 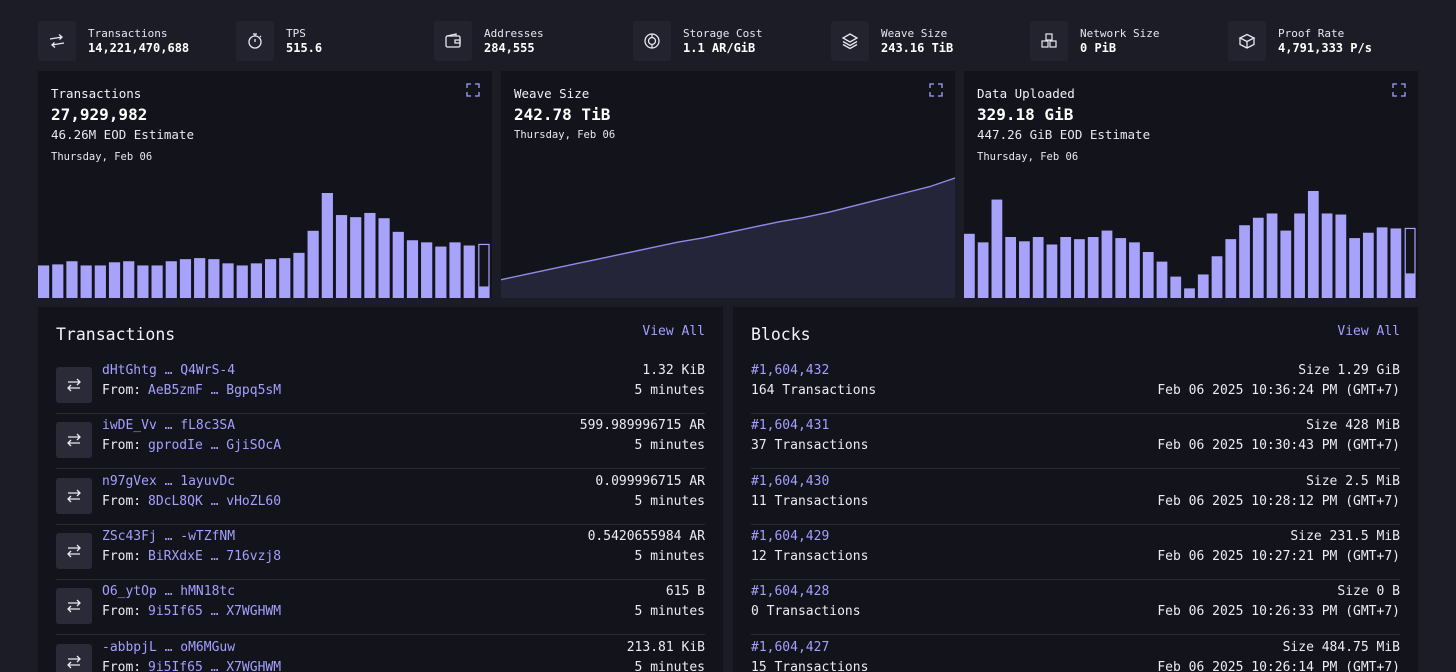 I want to click on from-address-link: 8DcL8QK … vHoZL60, so click(x=215, y=501).